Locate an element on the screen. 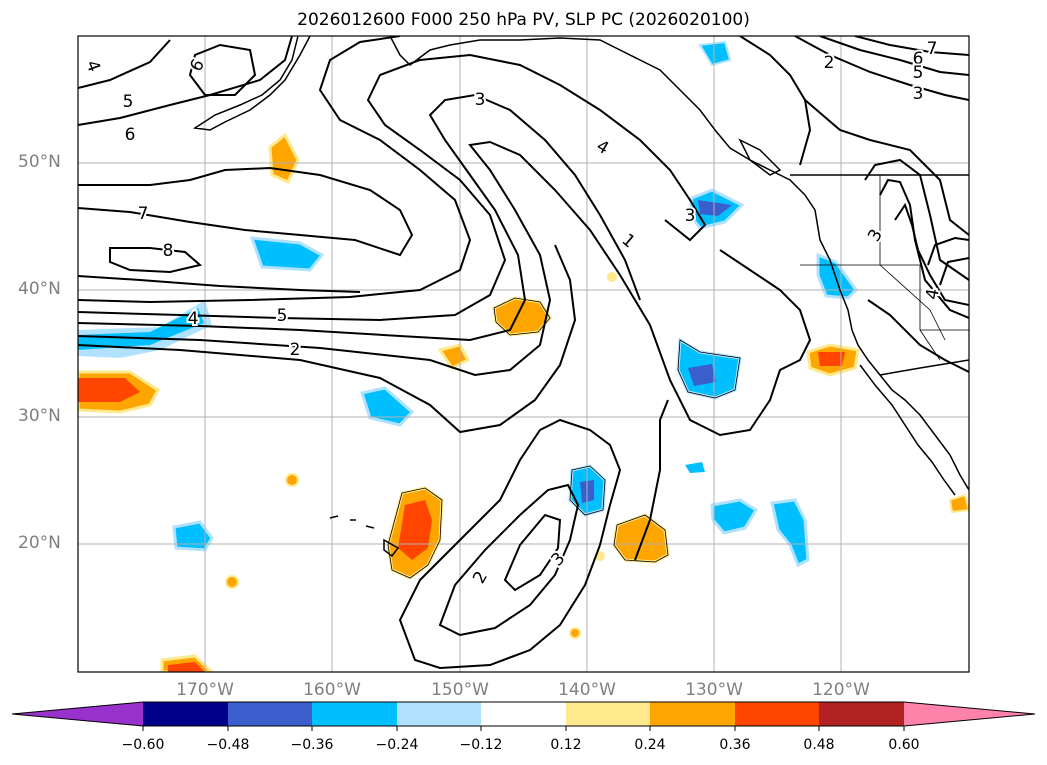  colorbar-tick-label: 0.24 is located at coordinates (650, 745).